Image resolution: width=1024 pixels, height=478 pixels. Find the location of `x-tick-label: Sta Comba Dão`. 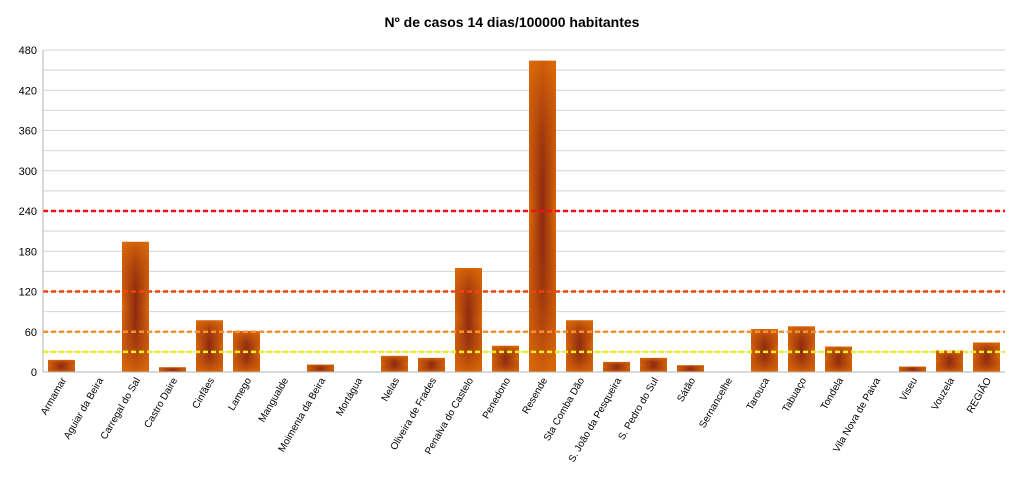

x-tick-label: Sta Comba Dão is located at coordinates (564, 409).